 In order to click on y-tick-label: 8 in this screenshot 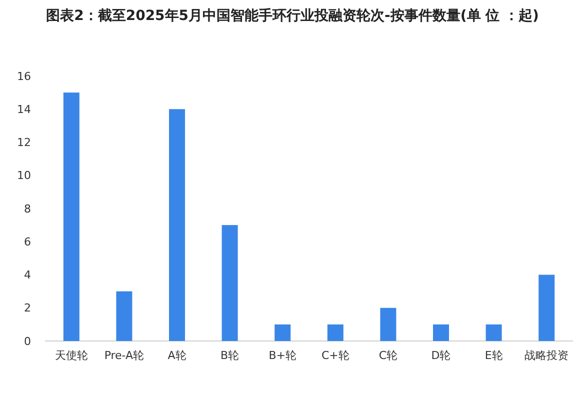, I will do `click(27, 209)`.